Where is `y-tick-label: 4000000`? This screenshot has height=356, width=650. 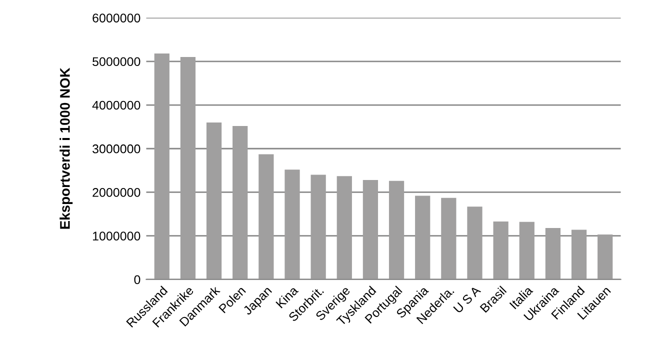
y-tick-label: 4000000 is located at coordinates (116, 105).